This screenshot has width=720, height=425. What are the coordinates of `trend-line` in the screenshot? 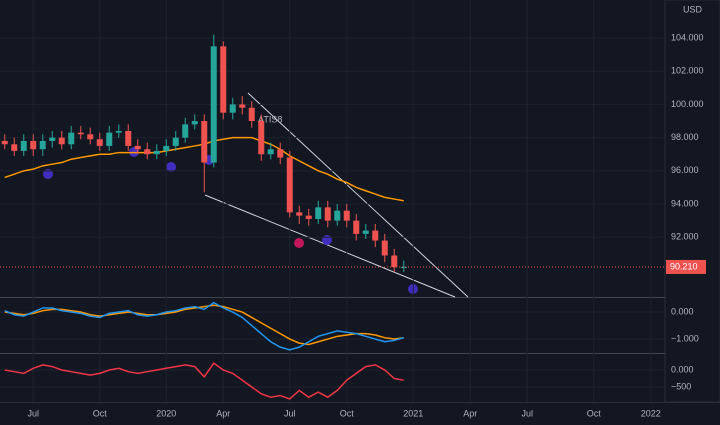 It's located at (358, 195).